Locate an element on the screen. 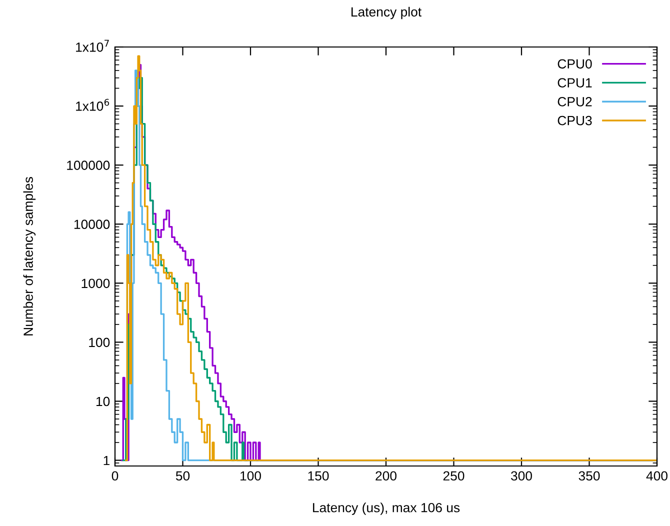 The width and height of the screenshot is (670, 526). legend-label: CPU3 is located at coordinates (575, 121).